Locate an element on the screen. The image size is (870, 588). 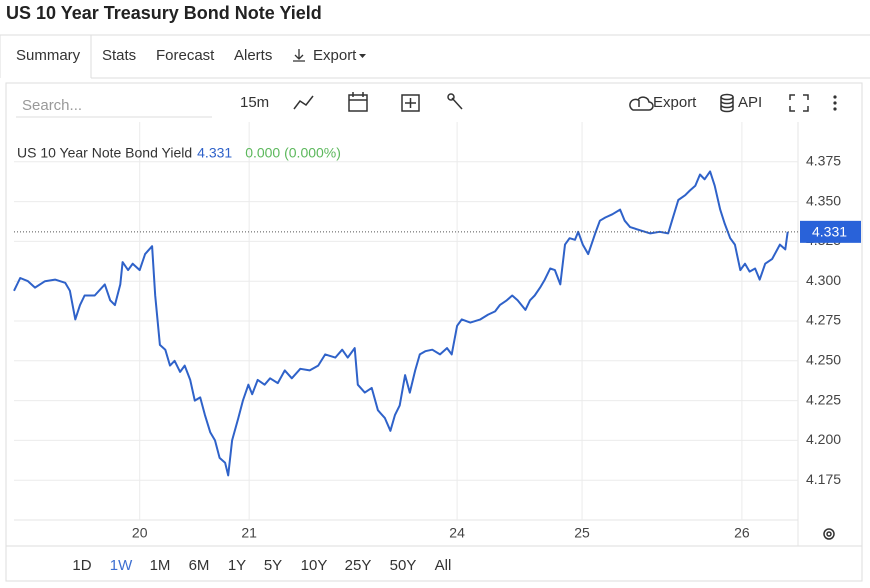
database-icon is located at coordinates (727, 103).